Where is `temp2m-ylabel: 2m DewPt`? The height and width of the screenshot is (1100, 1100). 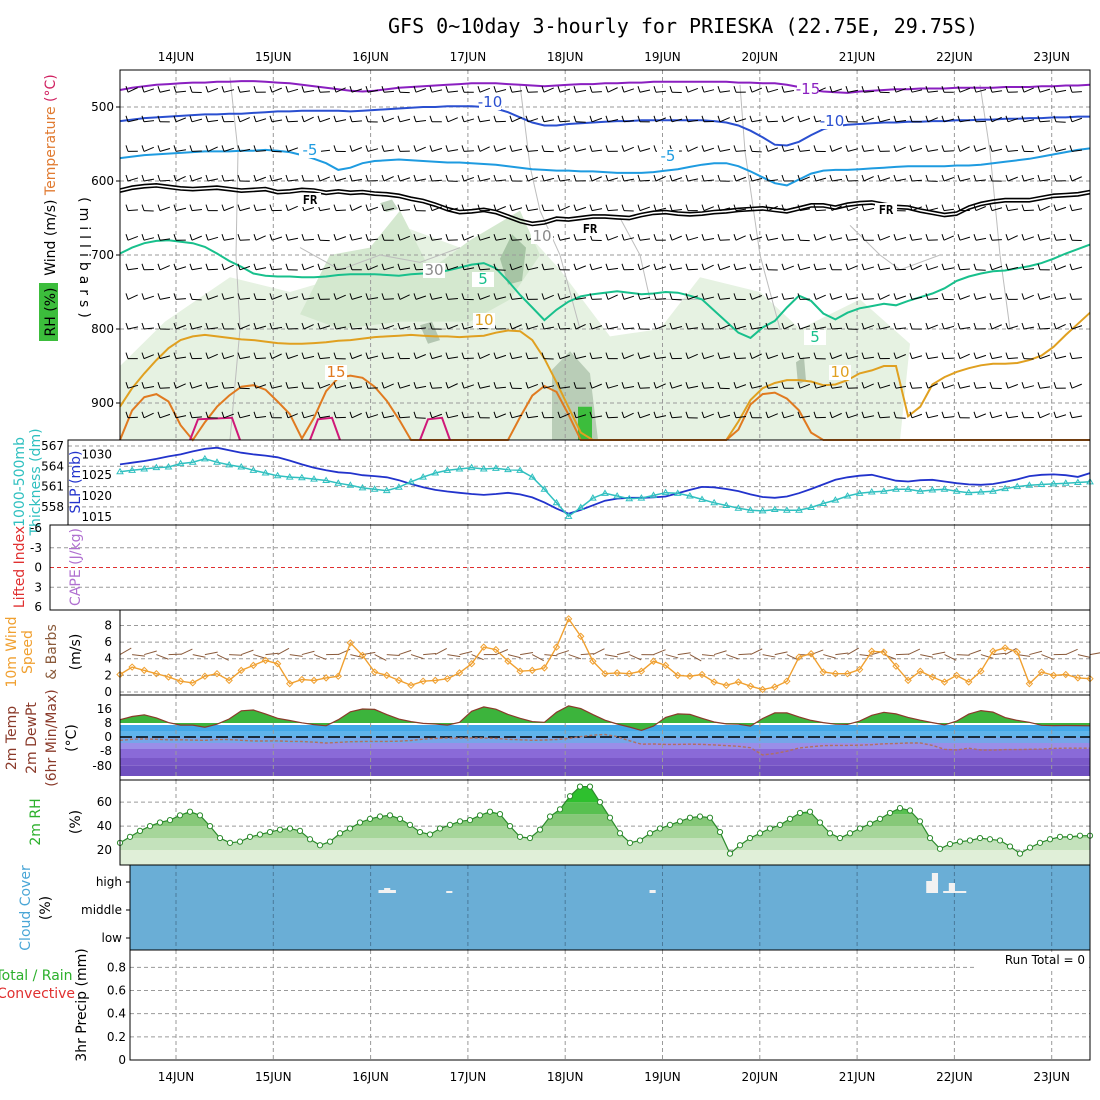 temp2m-ylabel: 2m DewPt is located at coordinates (32, 738).